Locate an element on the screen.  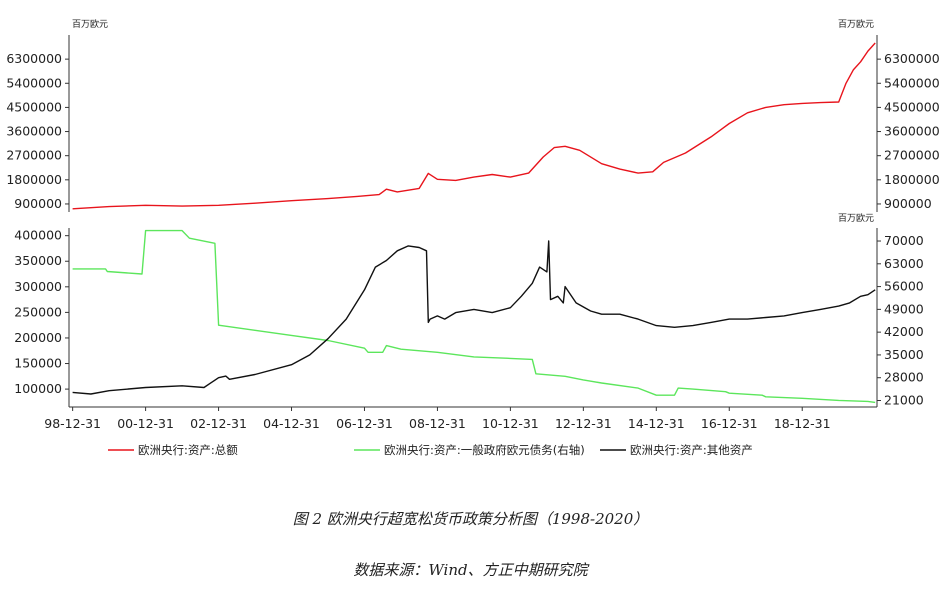
upper-left-tick-label: 900000 is located at coordinates (38, 203).